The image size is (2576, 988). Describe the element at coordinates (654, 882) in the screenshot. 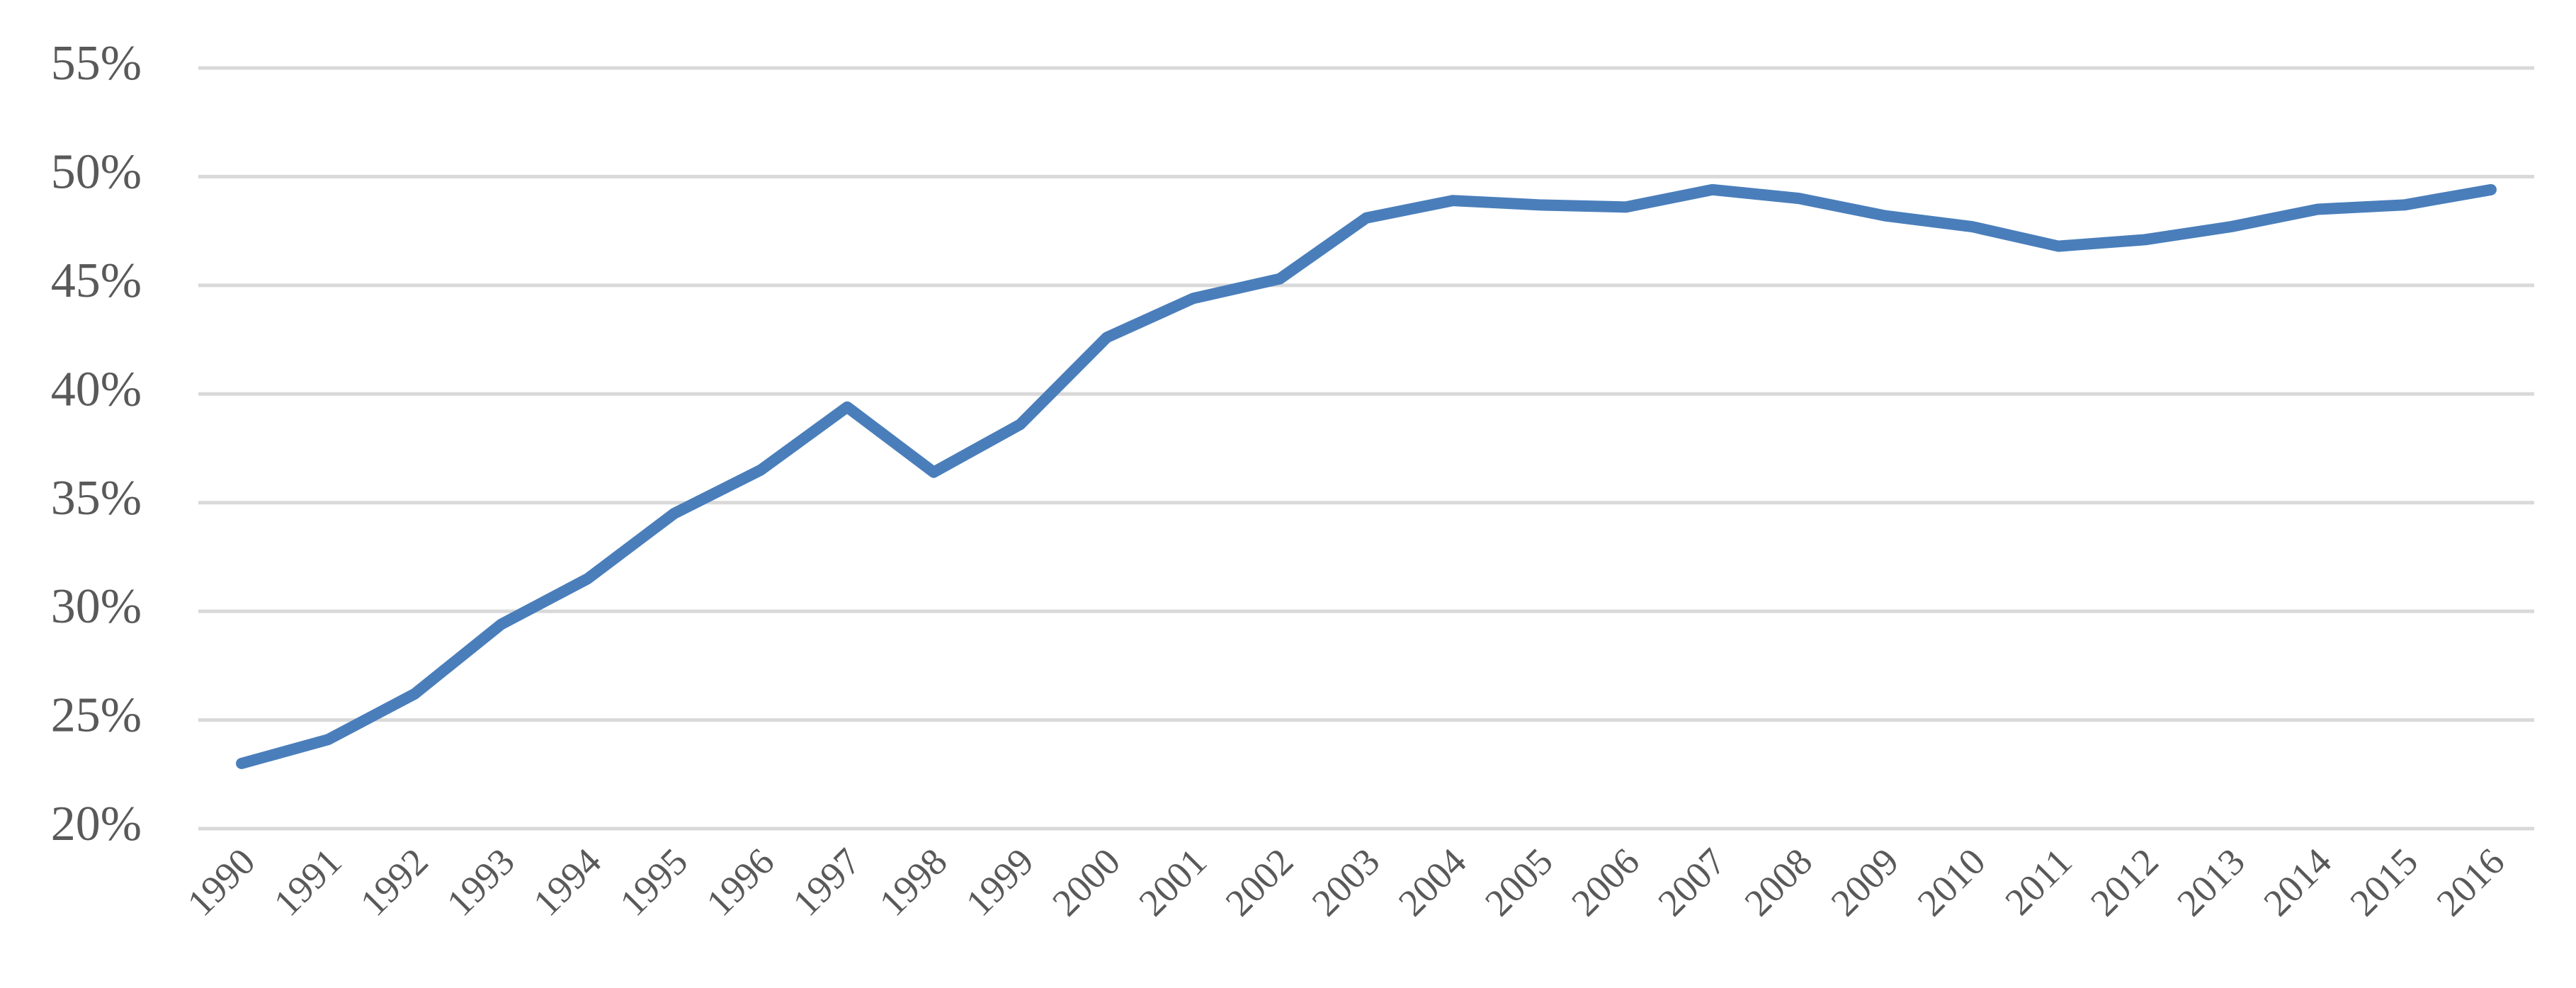

I see `x-tick-label: 1995` at that location.